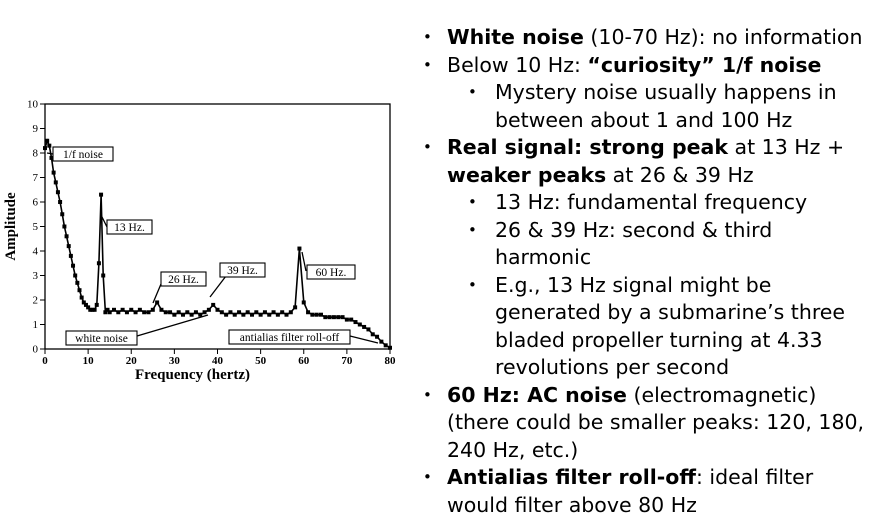 This screenshot has height=519, width=875. Describe the element at coordinates (571, 477) in the screenshot. I see `bullet-text: Antialias filter roll-off` at that location.